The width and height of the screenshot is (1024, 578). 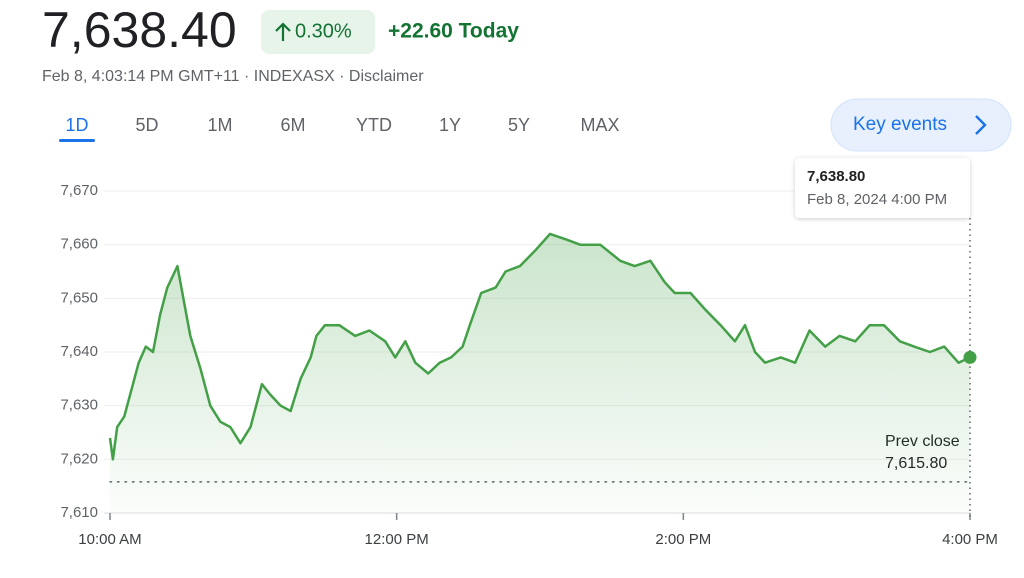 I want to click on chevron, so click(x=981, y=125).